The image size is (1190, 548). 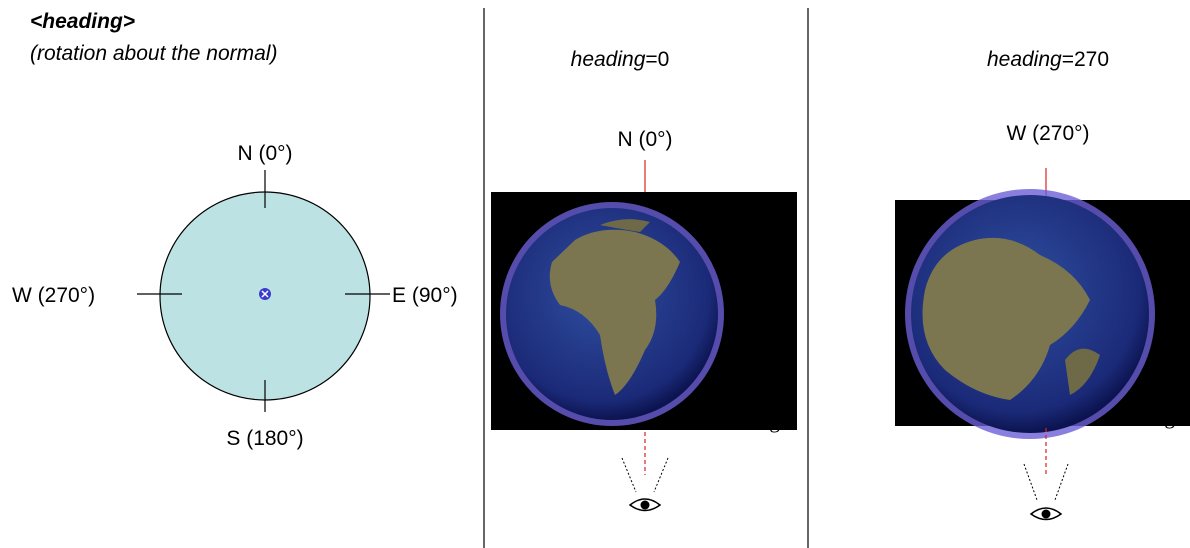 I want to click on south-label: S (180°), so click(x=264, y=438).